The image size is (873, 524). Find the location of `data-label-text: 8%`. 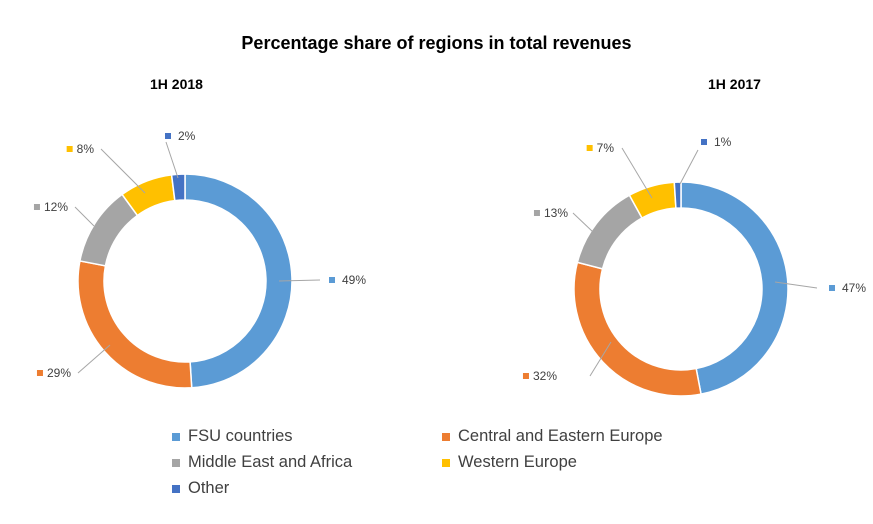

data-label-text: 8% is located at coordinates (86, 149).